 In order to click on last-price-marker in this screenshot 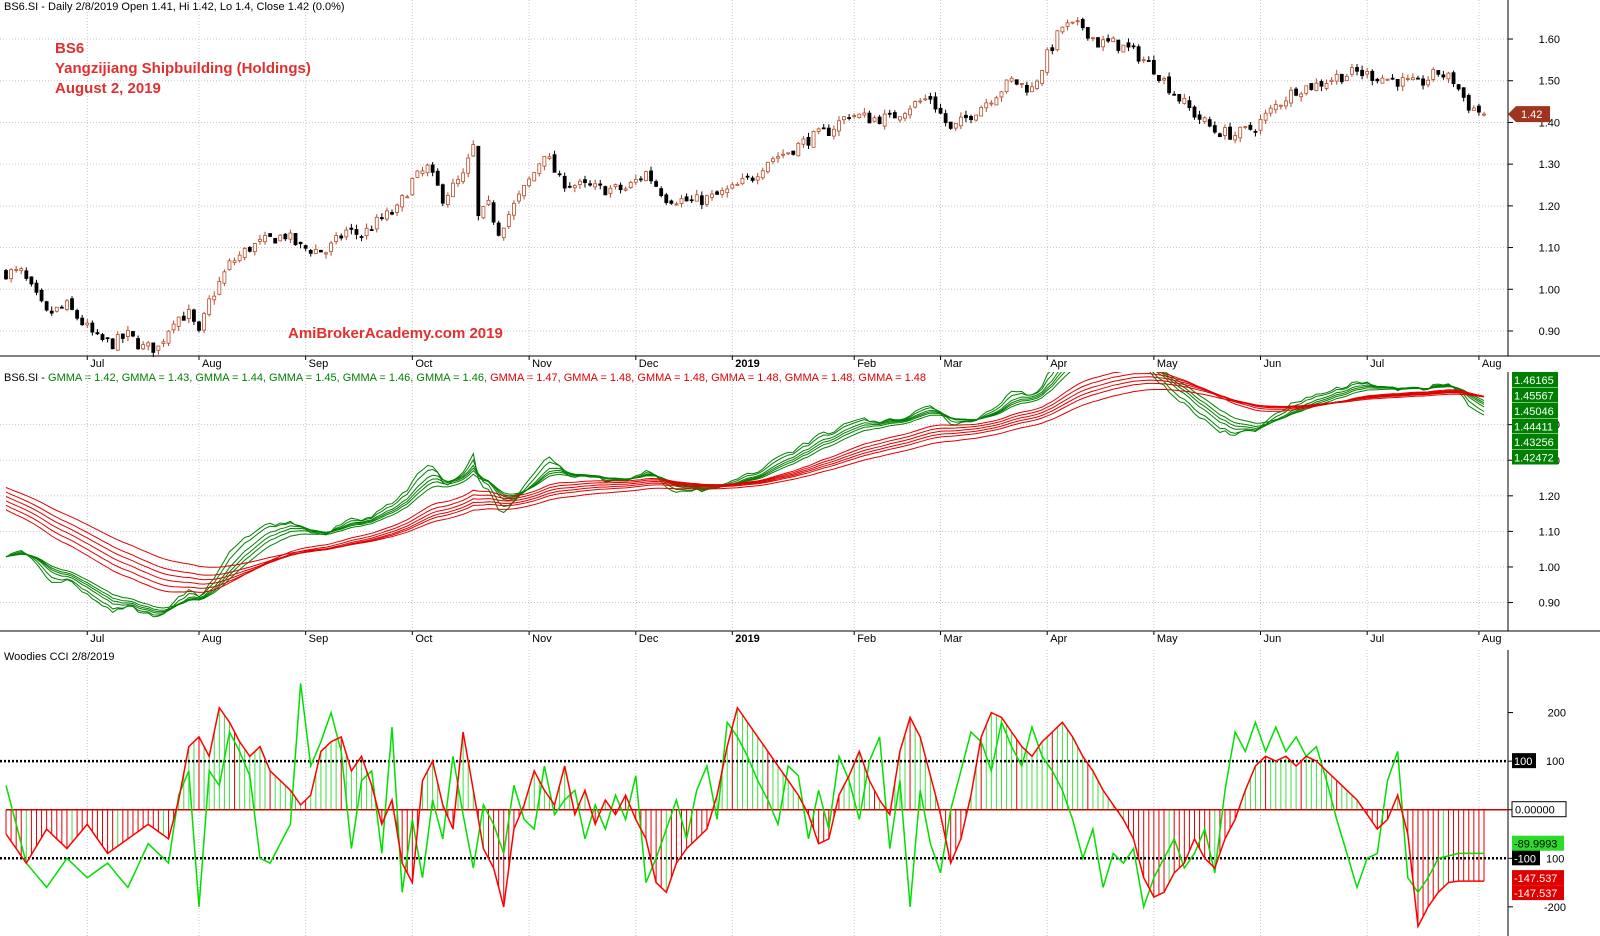, I will do `click(1529, 114)`.